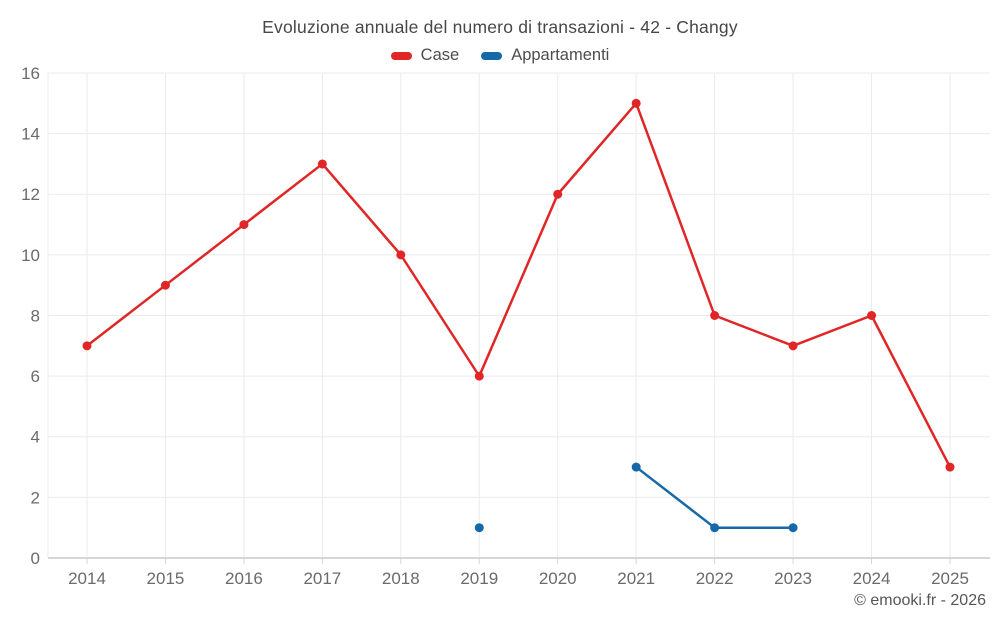 The height and width of the screenshot is (625, 1000). I want to click on x-tick-label: 2018, so click(401, 578).